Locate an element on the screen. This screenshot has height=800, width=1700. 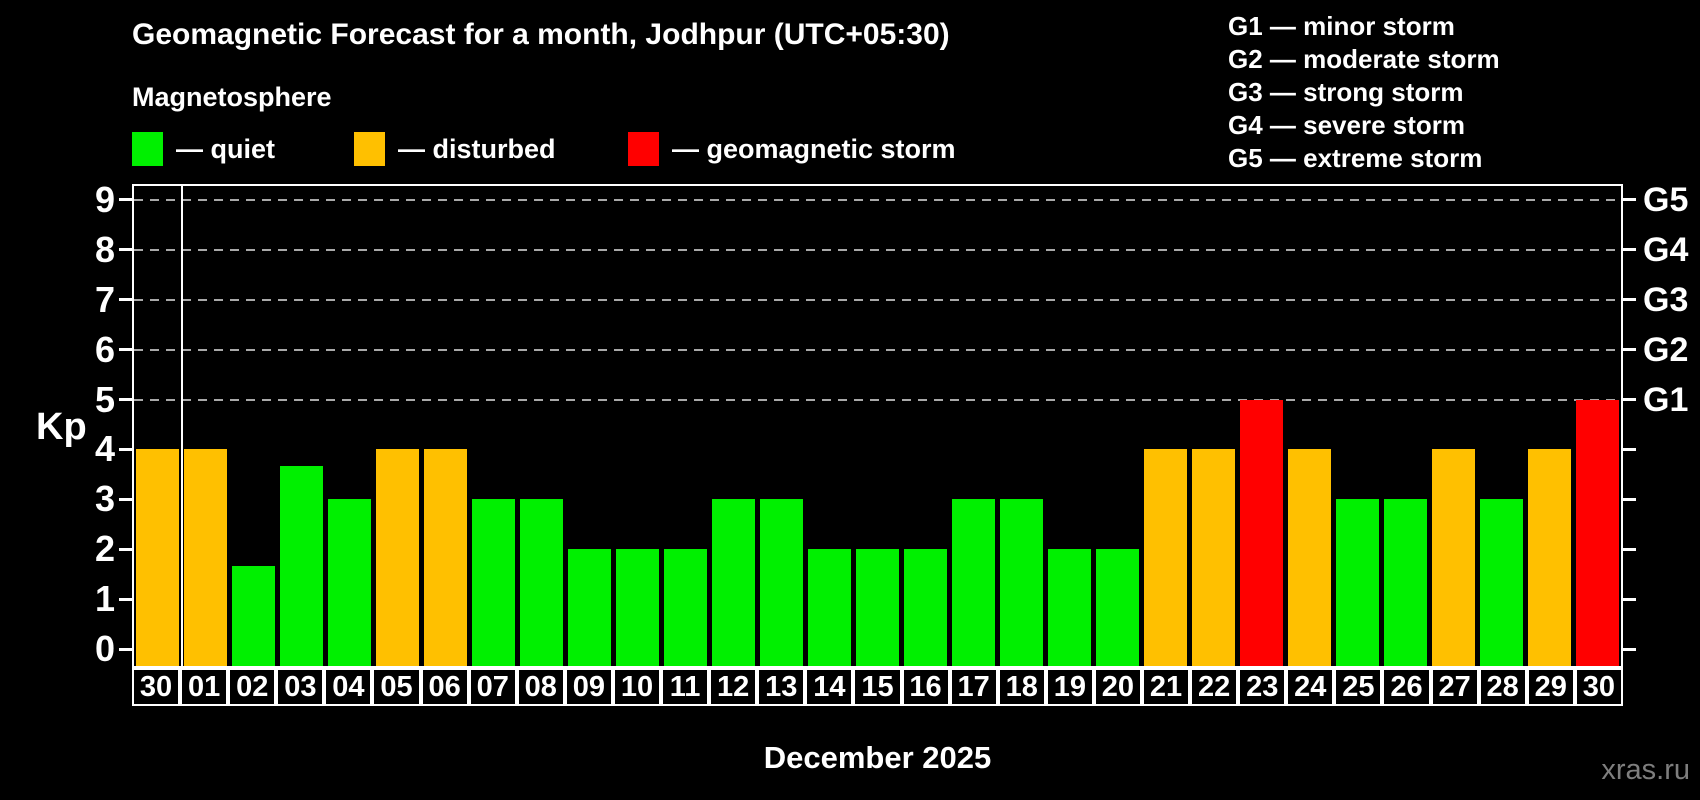
day-label-19: 19 is located at coordinates (1069, 687).